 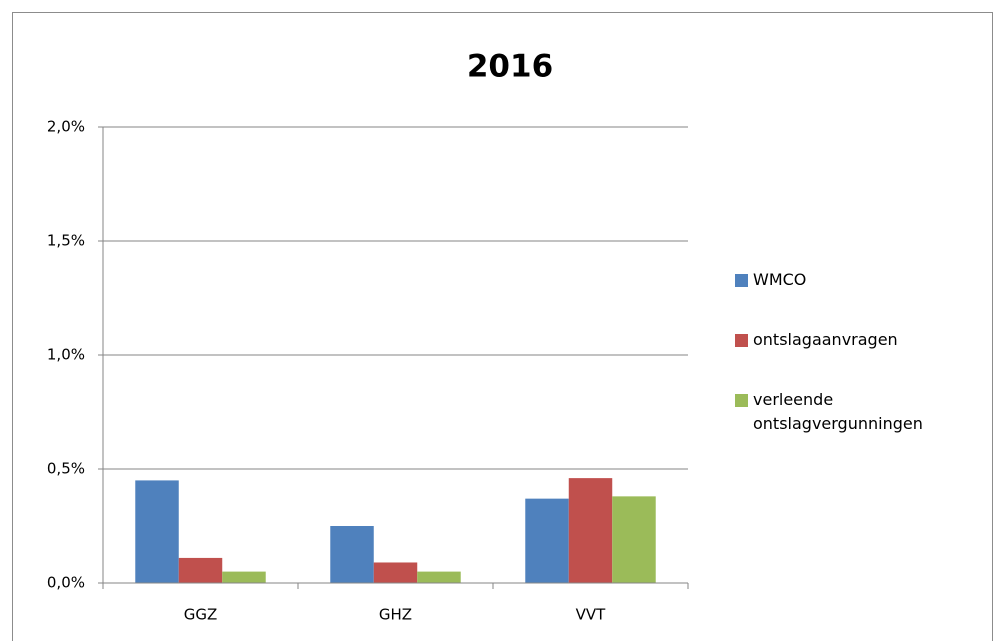 I want to click on legend-entry: ontslagaanvragen, so click(x=860, y=340).